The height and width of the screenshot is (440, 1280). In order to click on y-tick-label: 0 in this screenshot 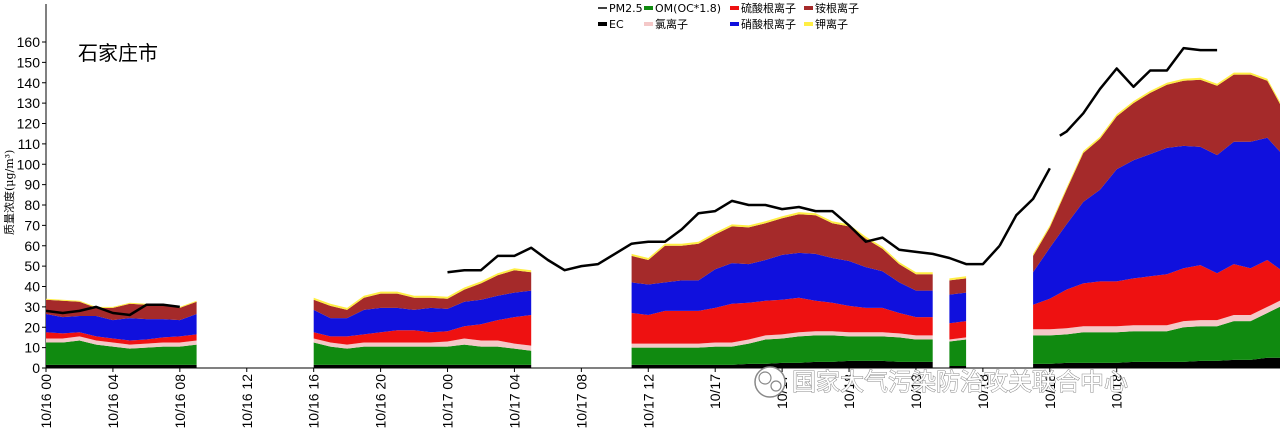, I will do `click(36, 368)`.